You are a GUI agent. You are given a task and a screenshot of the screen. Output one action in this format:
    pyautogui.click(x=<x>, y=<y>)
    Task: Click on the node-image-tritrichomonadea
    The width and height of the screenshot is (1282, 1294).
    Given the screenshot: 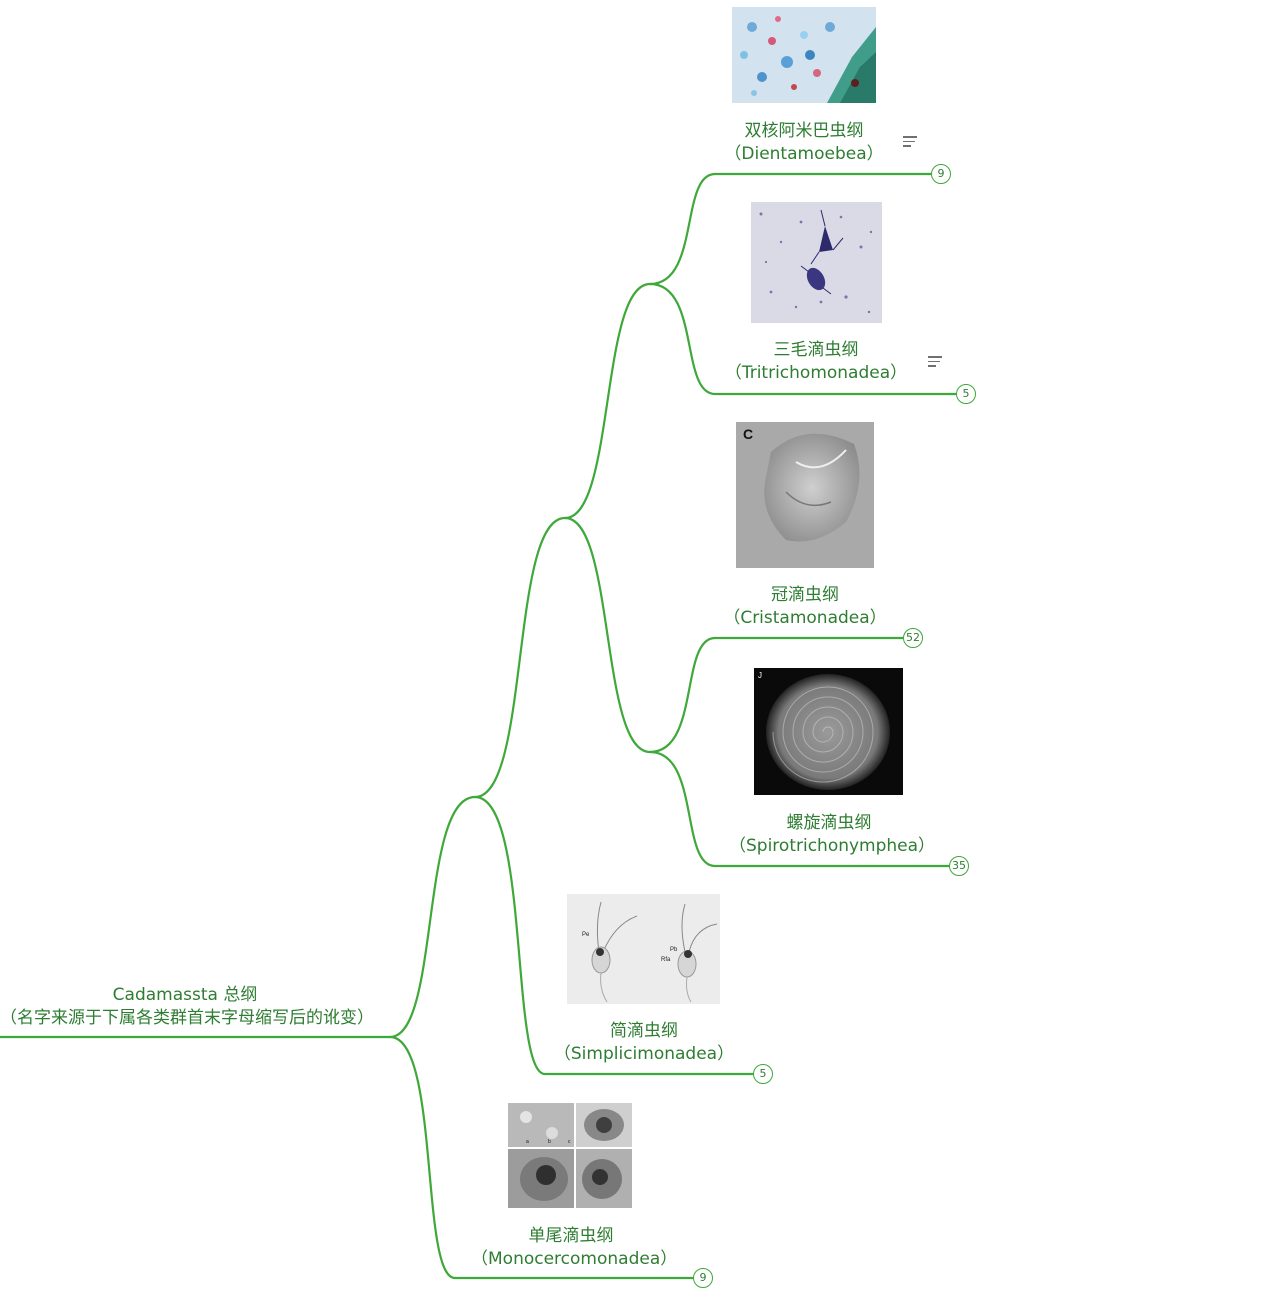 What is the action you would take?
    pyautogui.click(x=816, y=262)
    